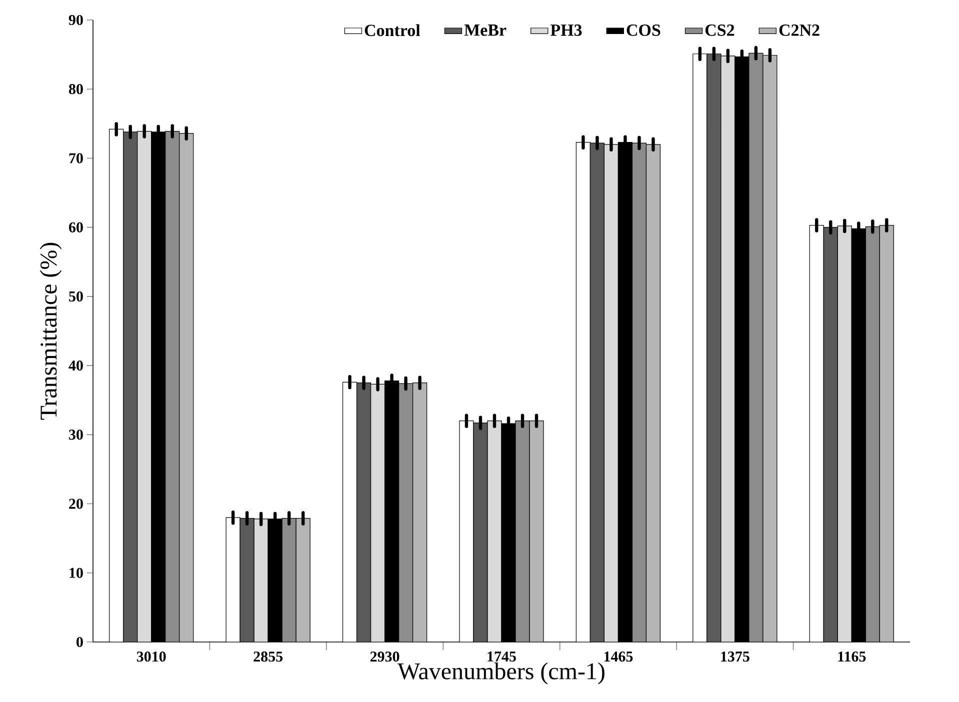 This screenshot has height=702, width=959. What do you see at coordinates (643, 30) in the screenshot?
I see `legend-label: COS` at bounding box center [643, 30].